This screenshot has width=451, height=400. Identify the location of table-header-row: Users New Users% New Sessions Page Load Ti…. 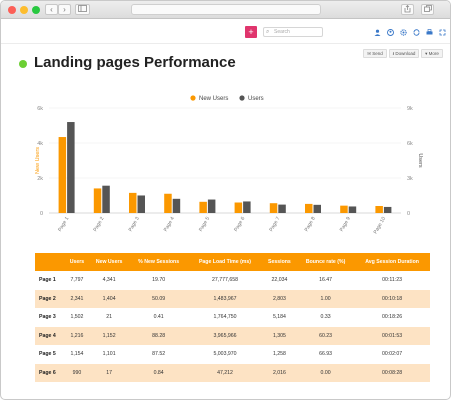
(232, 262).